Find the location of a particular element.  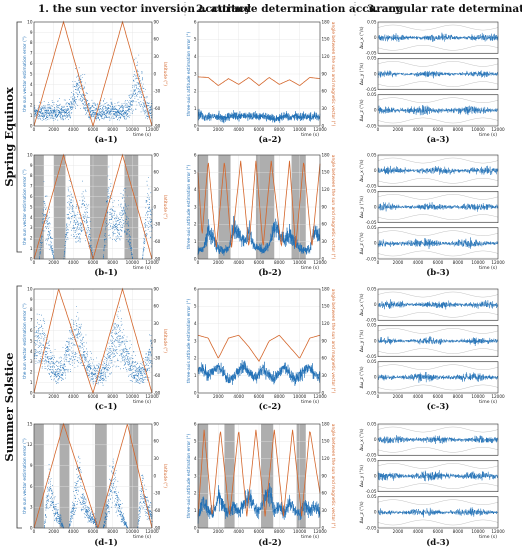

y2-tick-label: 150 is located at coordinates (326, 441).